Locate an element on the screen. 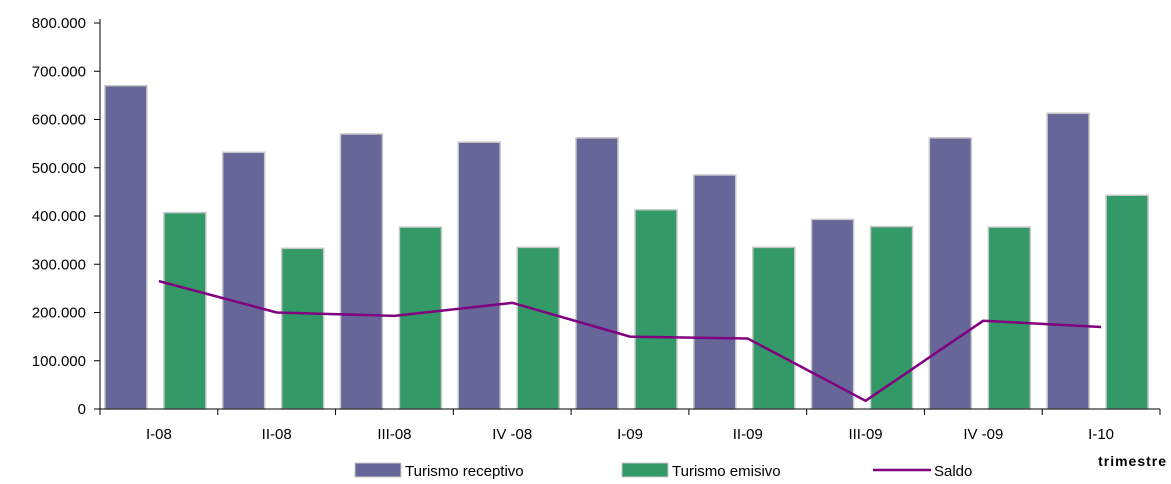 This screenshot has width=1171, height=484. legend-item-saldo: Saldo is located at coordinates (922, 471).